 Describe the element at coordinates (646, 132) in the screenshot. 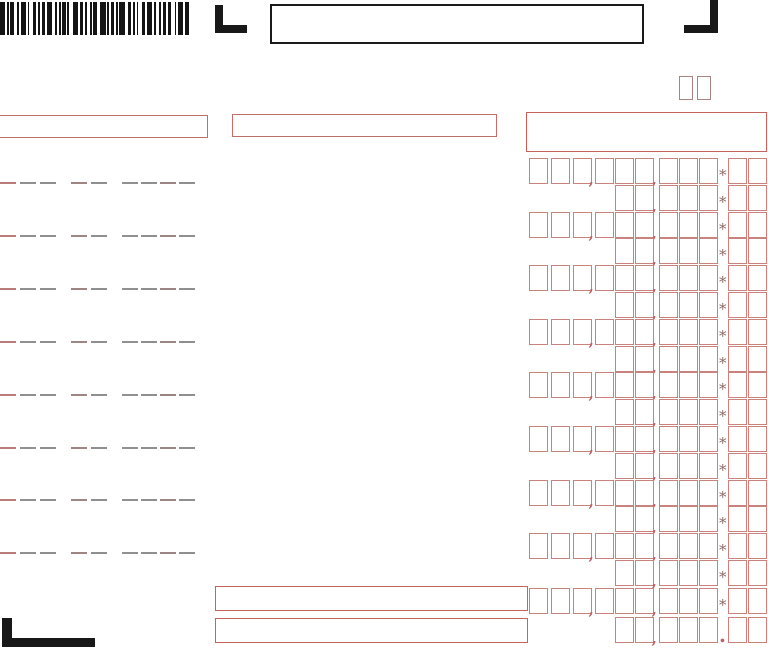

I see `amount-header-field` at that location.